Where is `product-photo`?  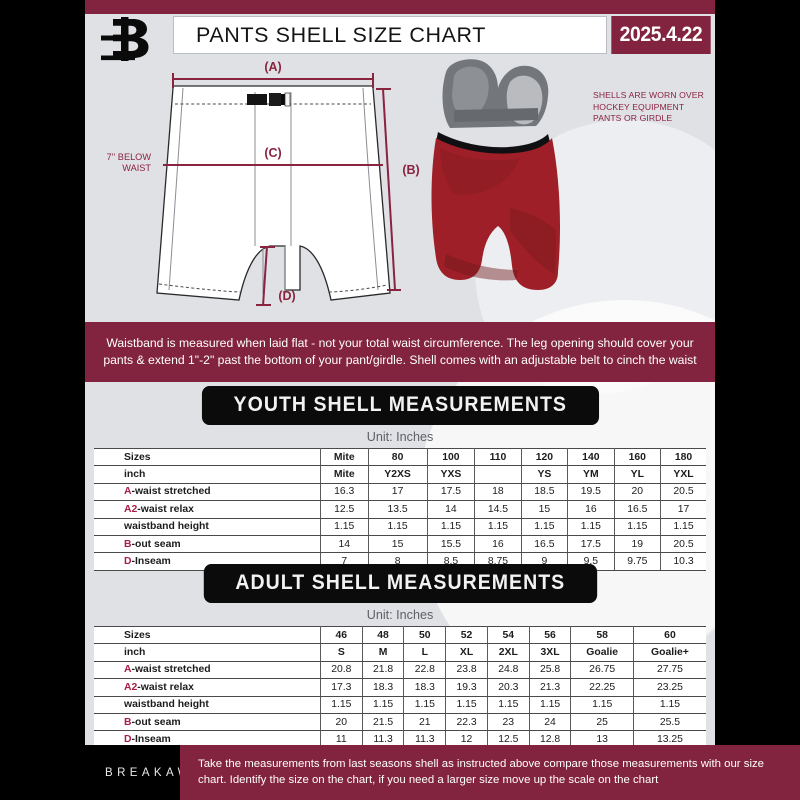 product-photo is located at coordinates (495, 174).